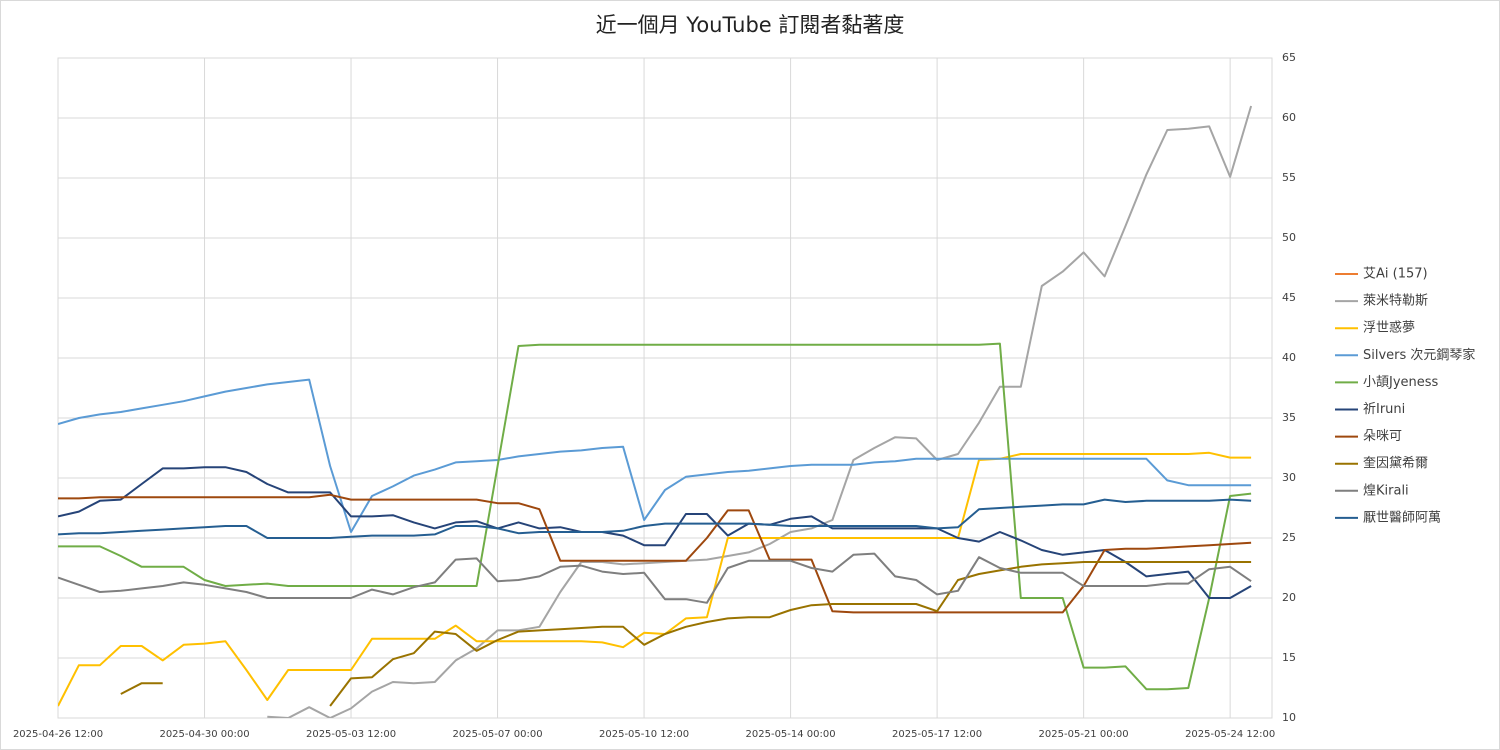 The height and width of the screenshot is (750, 1500). What do you see at coordinates (1289, 237) in the screenshot?
I see `y-tick-label: 50` at bounding box center [1289, 237].